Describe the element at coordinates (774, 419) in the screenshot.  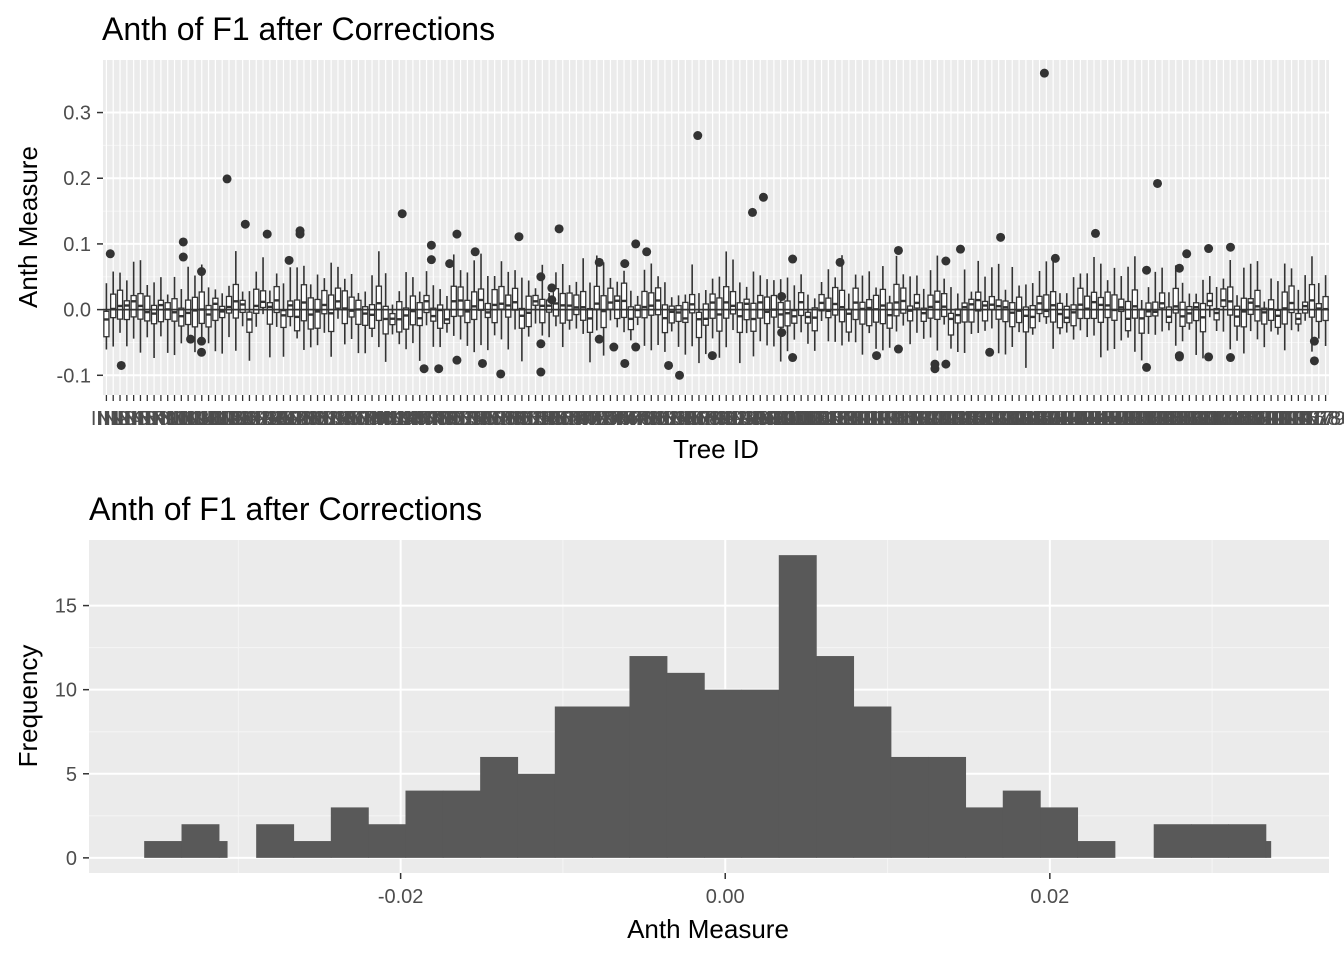
I see `x-tick-label: IN99` at that location.